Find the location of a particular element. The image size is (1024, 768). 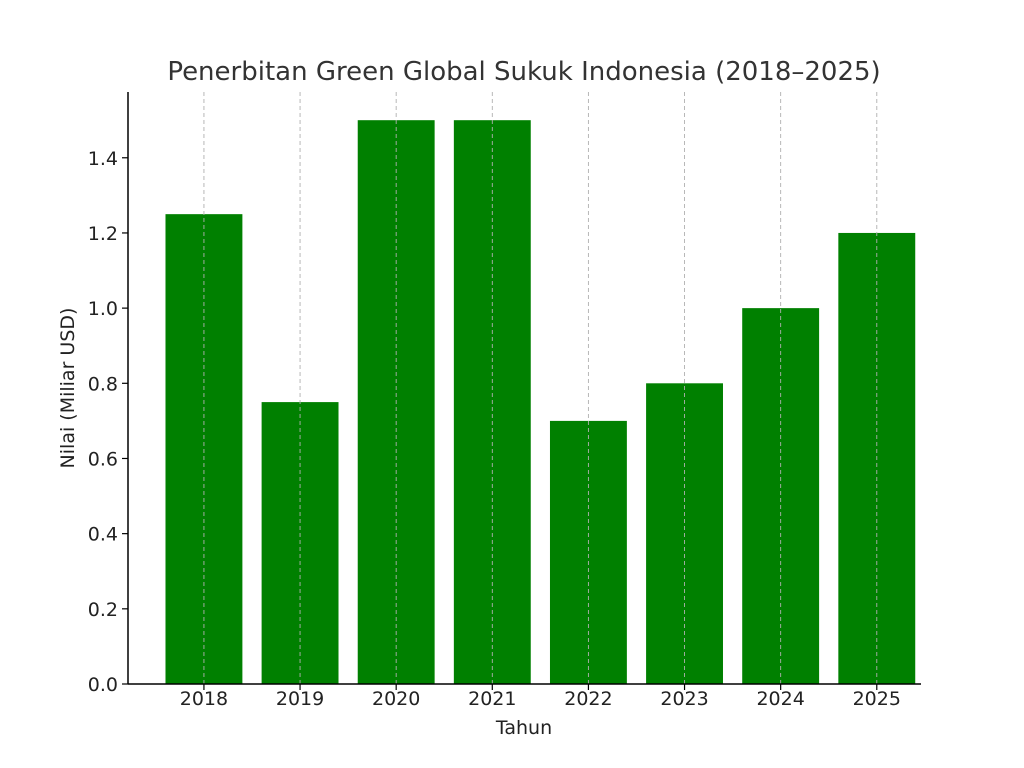

y-axis-label: Nilai (Miliar USD) is located at coordinates (68, 388).